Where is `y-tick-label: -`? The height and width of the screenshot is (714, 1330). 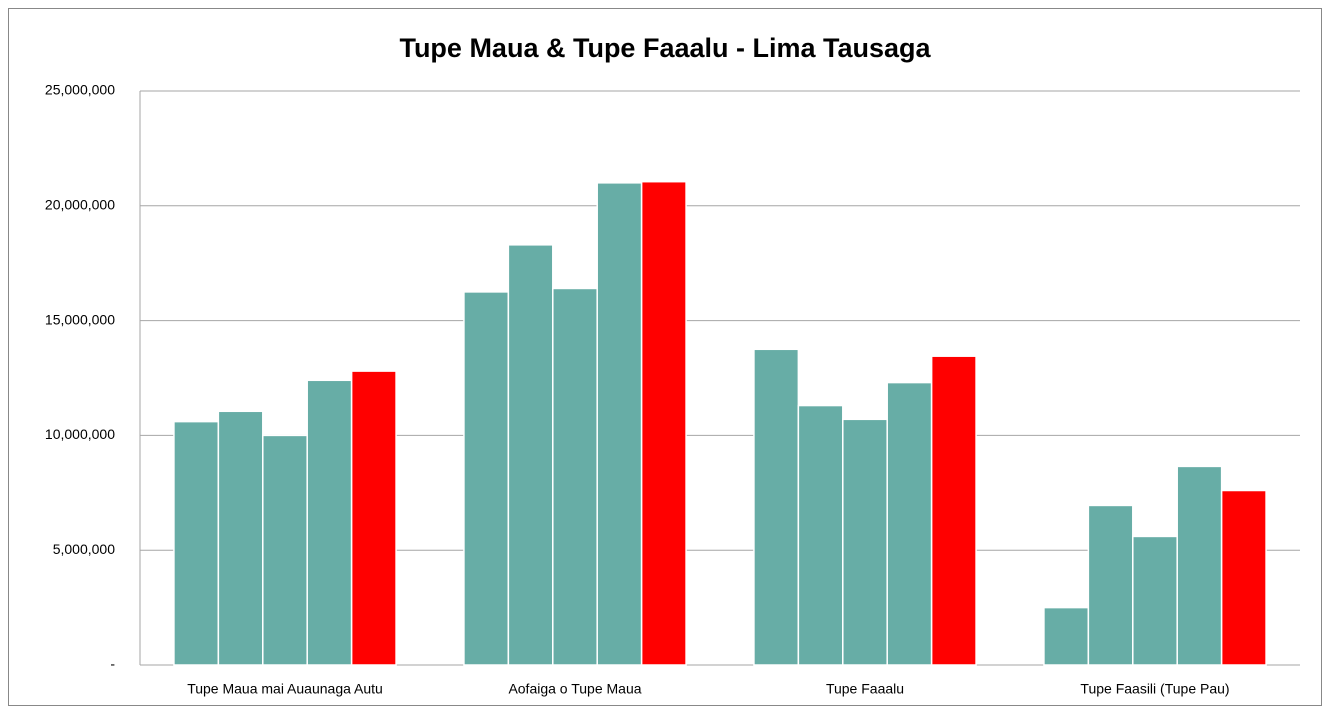
y-tick-label: - is located at coordinates (112, 664).